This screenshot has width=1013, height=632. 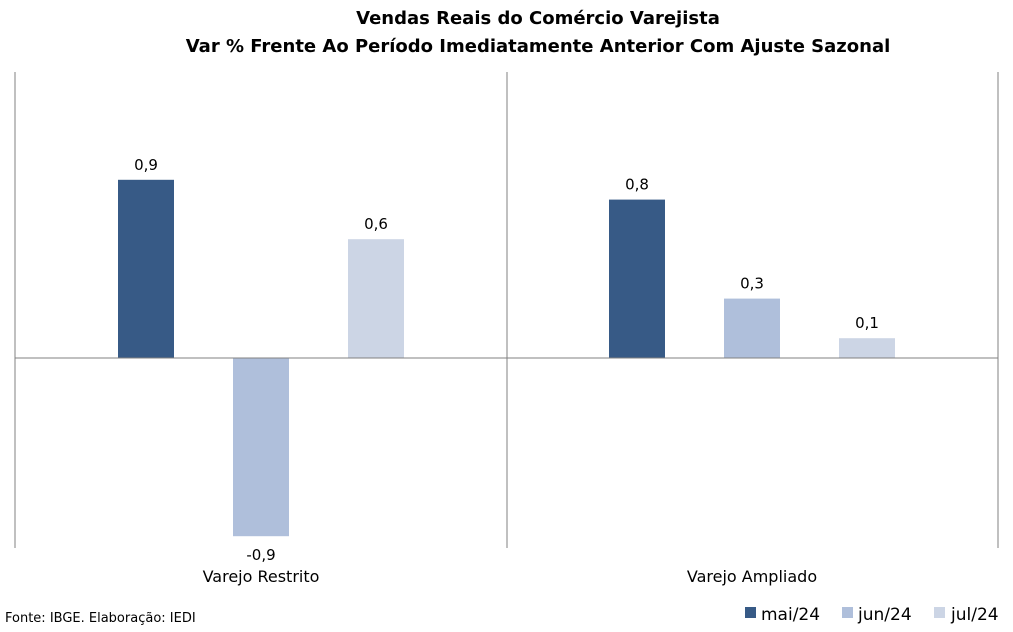 What do you see at coordinates (146, 165) in the screenshot?
I see `value-label-mai-restrito: 0,9` at bounding box center [146, 165].